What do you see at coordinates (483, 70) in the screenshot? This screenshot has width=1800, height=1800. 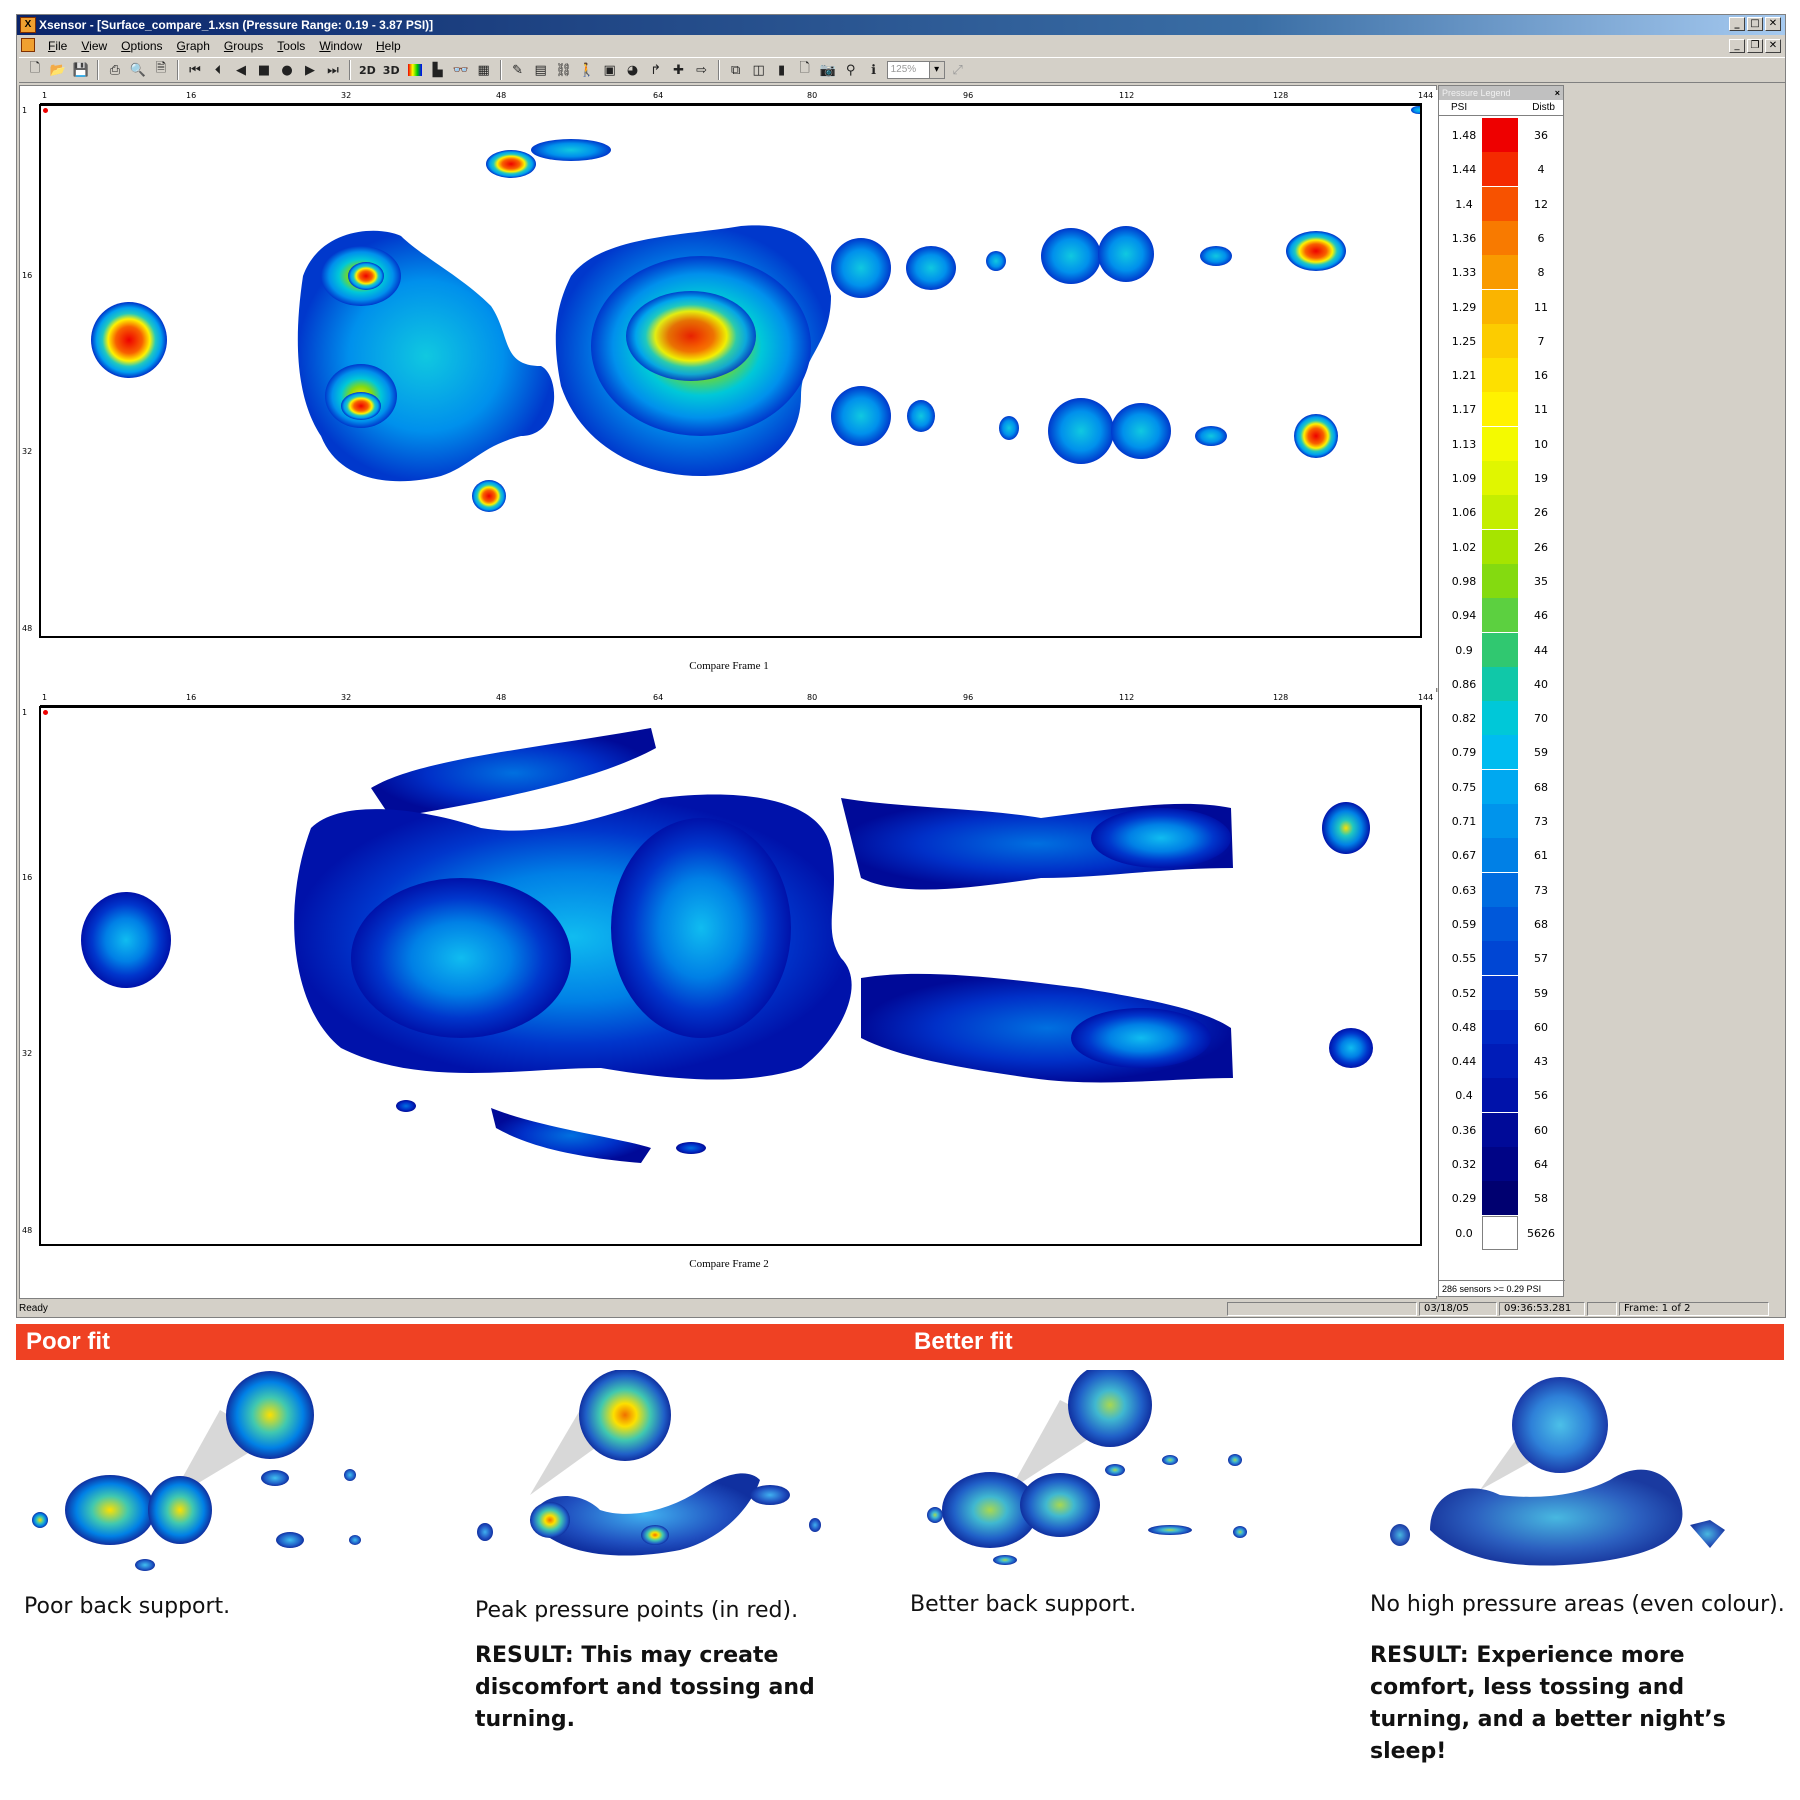 I see `grid-icon: ▦` at bounding box center [483, 70].